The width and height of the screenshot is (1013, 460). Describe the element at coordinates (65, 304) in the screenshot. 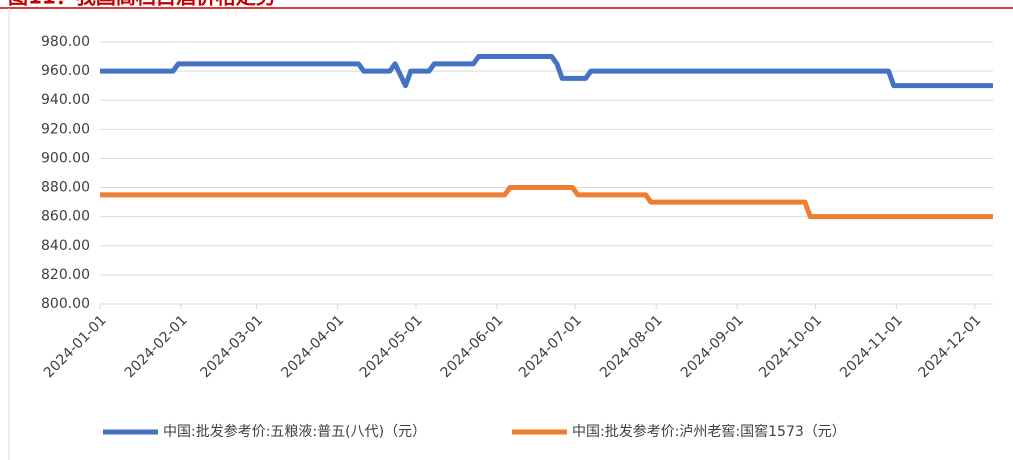

I see `y-tick-label: 800.00` at that location.